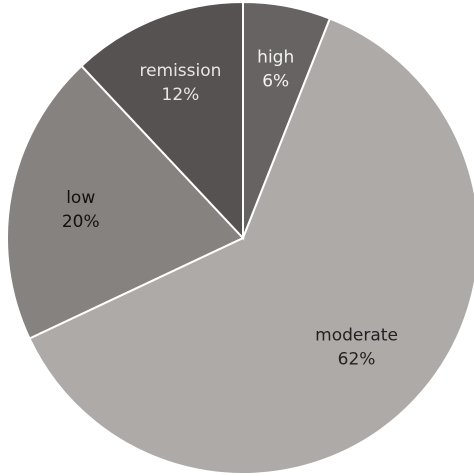  I want to click on slice-label-remission: remission, so click(180, 71).